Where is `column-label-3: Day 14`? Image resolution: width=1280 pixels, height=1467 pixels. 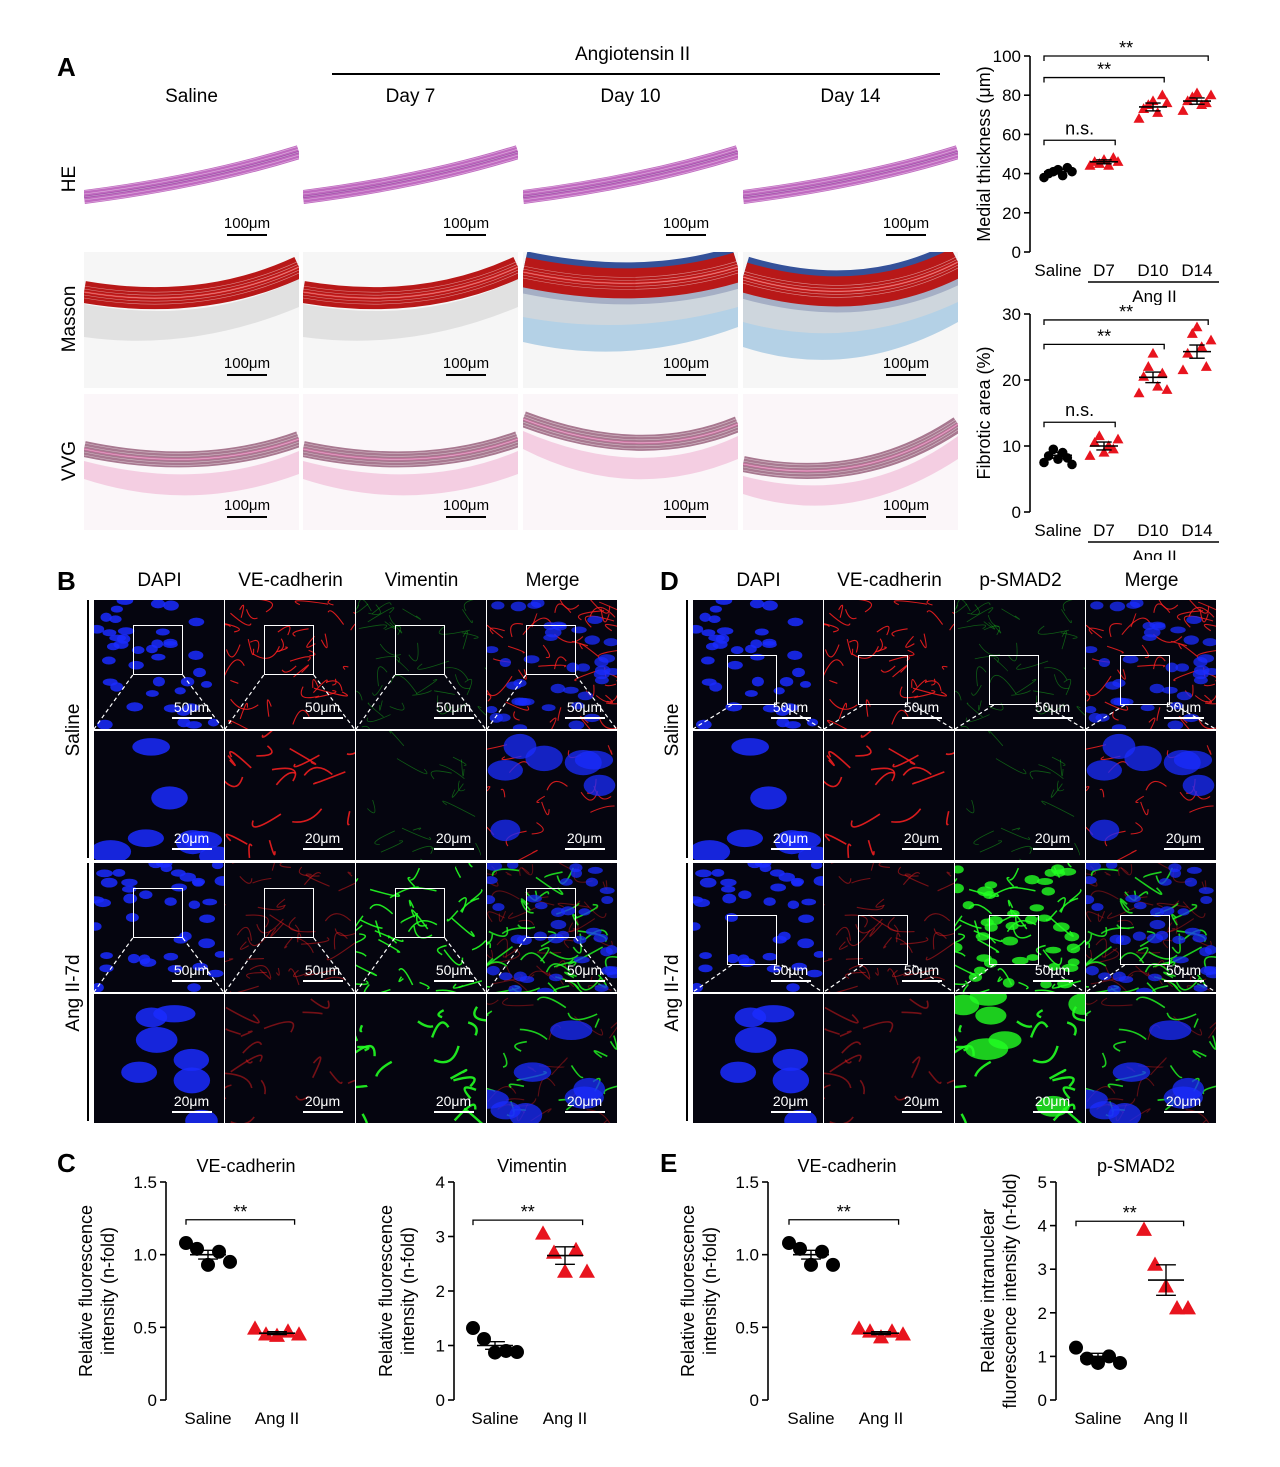 column-label-3: Day 14 is located at coordinates (850, 96).